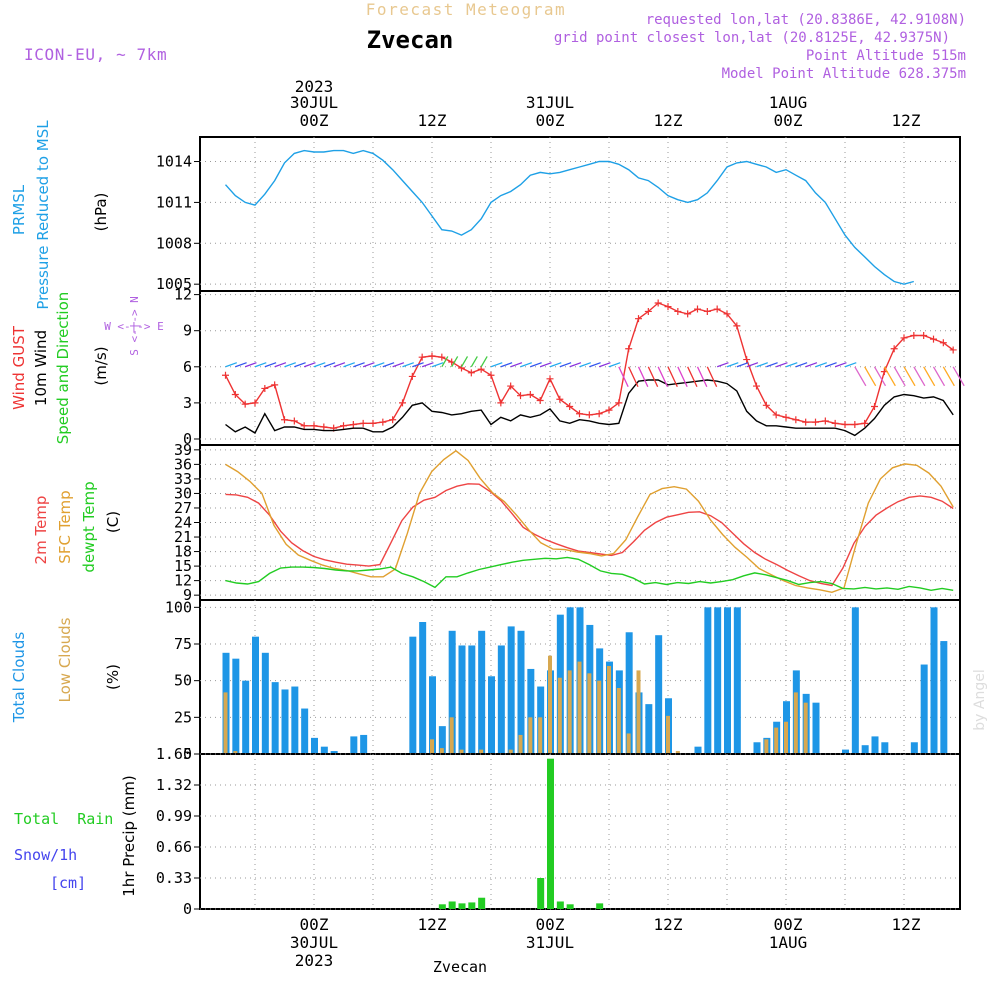 The width and height of the screenshot is (1000, 1000). What do you see at coordinates (589, 408) in the screenshot?
I see `series-line-10m-wind` at bounding box center [589, 408].